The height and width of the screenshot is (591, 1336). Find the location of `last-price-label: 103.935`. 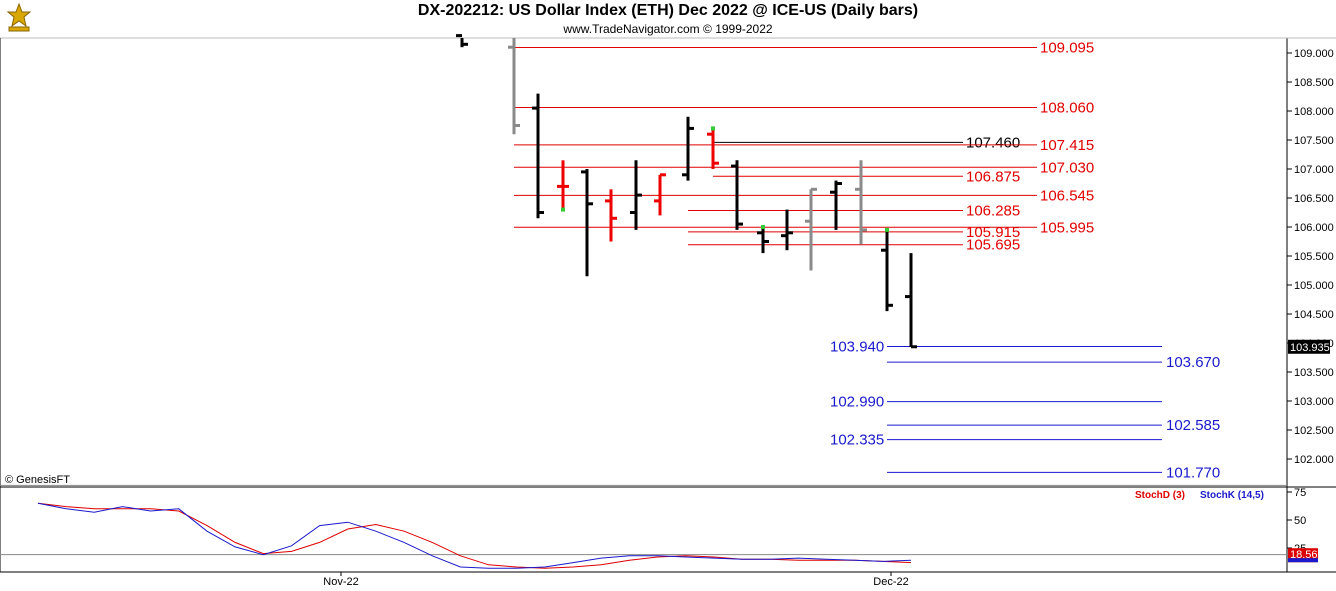

last-price-label: 103.935 is located at coordinates (1310, 348).